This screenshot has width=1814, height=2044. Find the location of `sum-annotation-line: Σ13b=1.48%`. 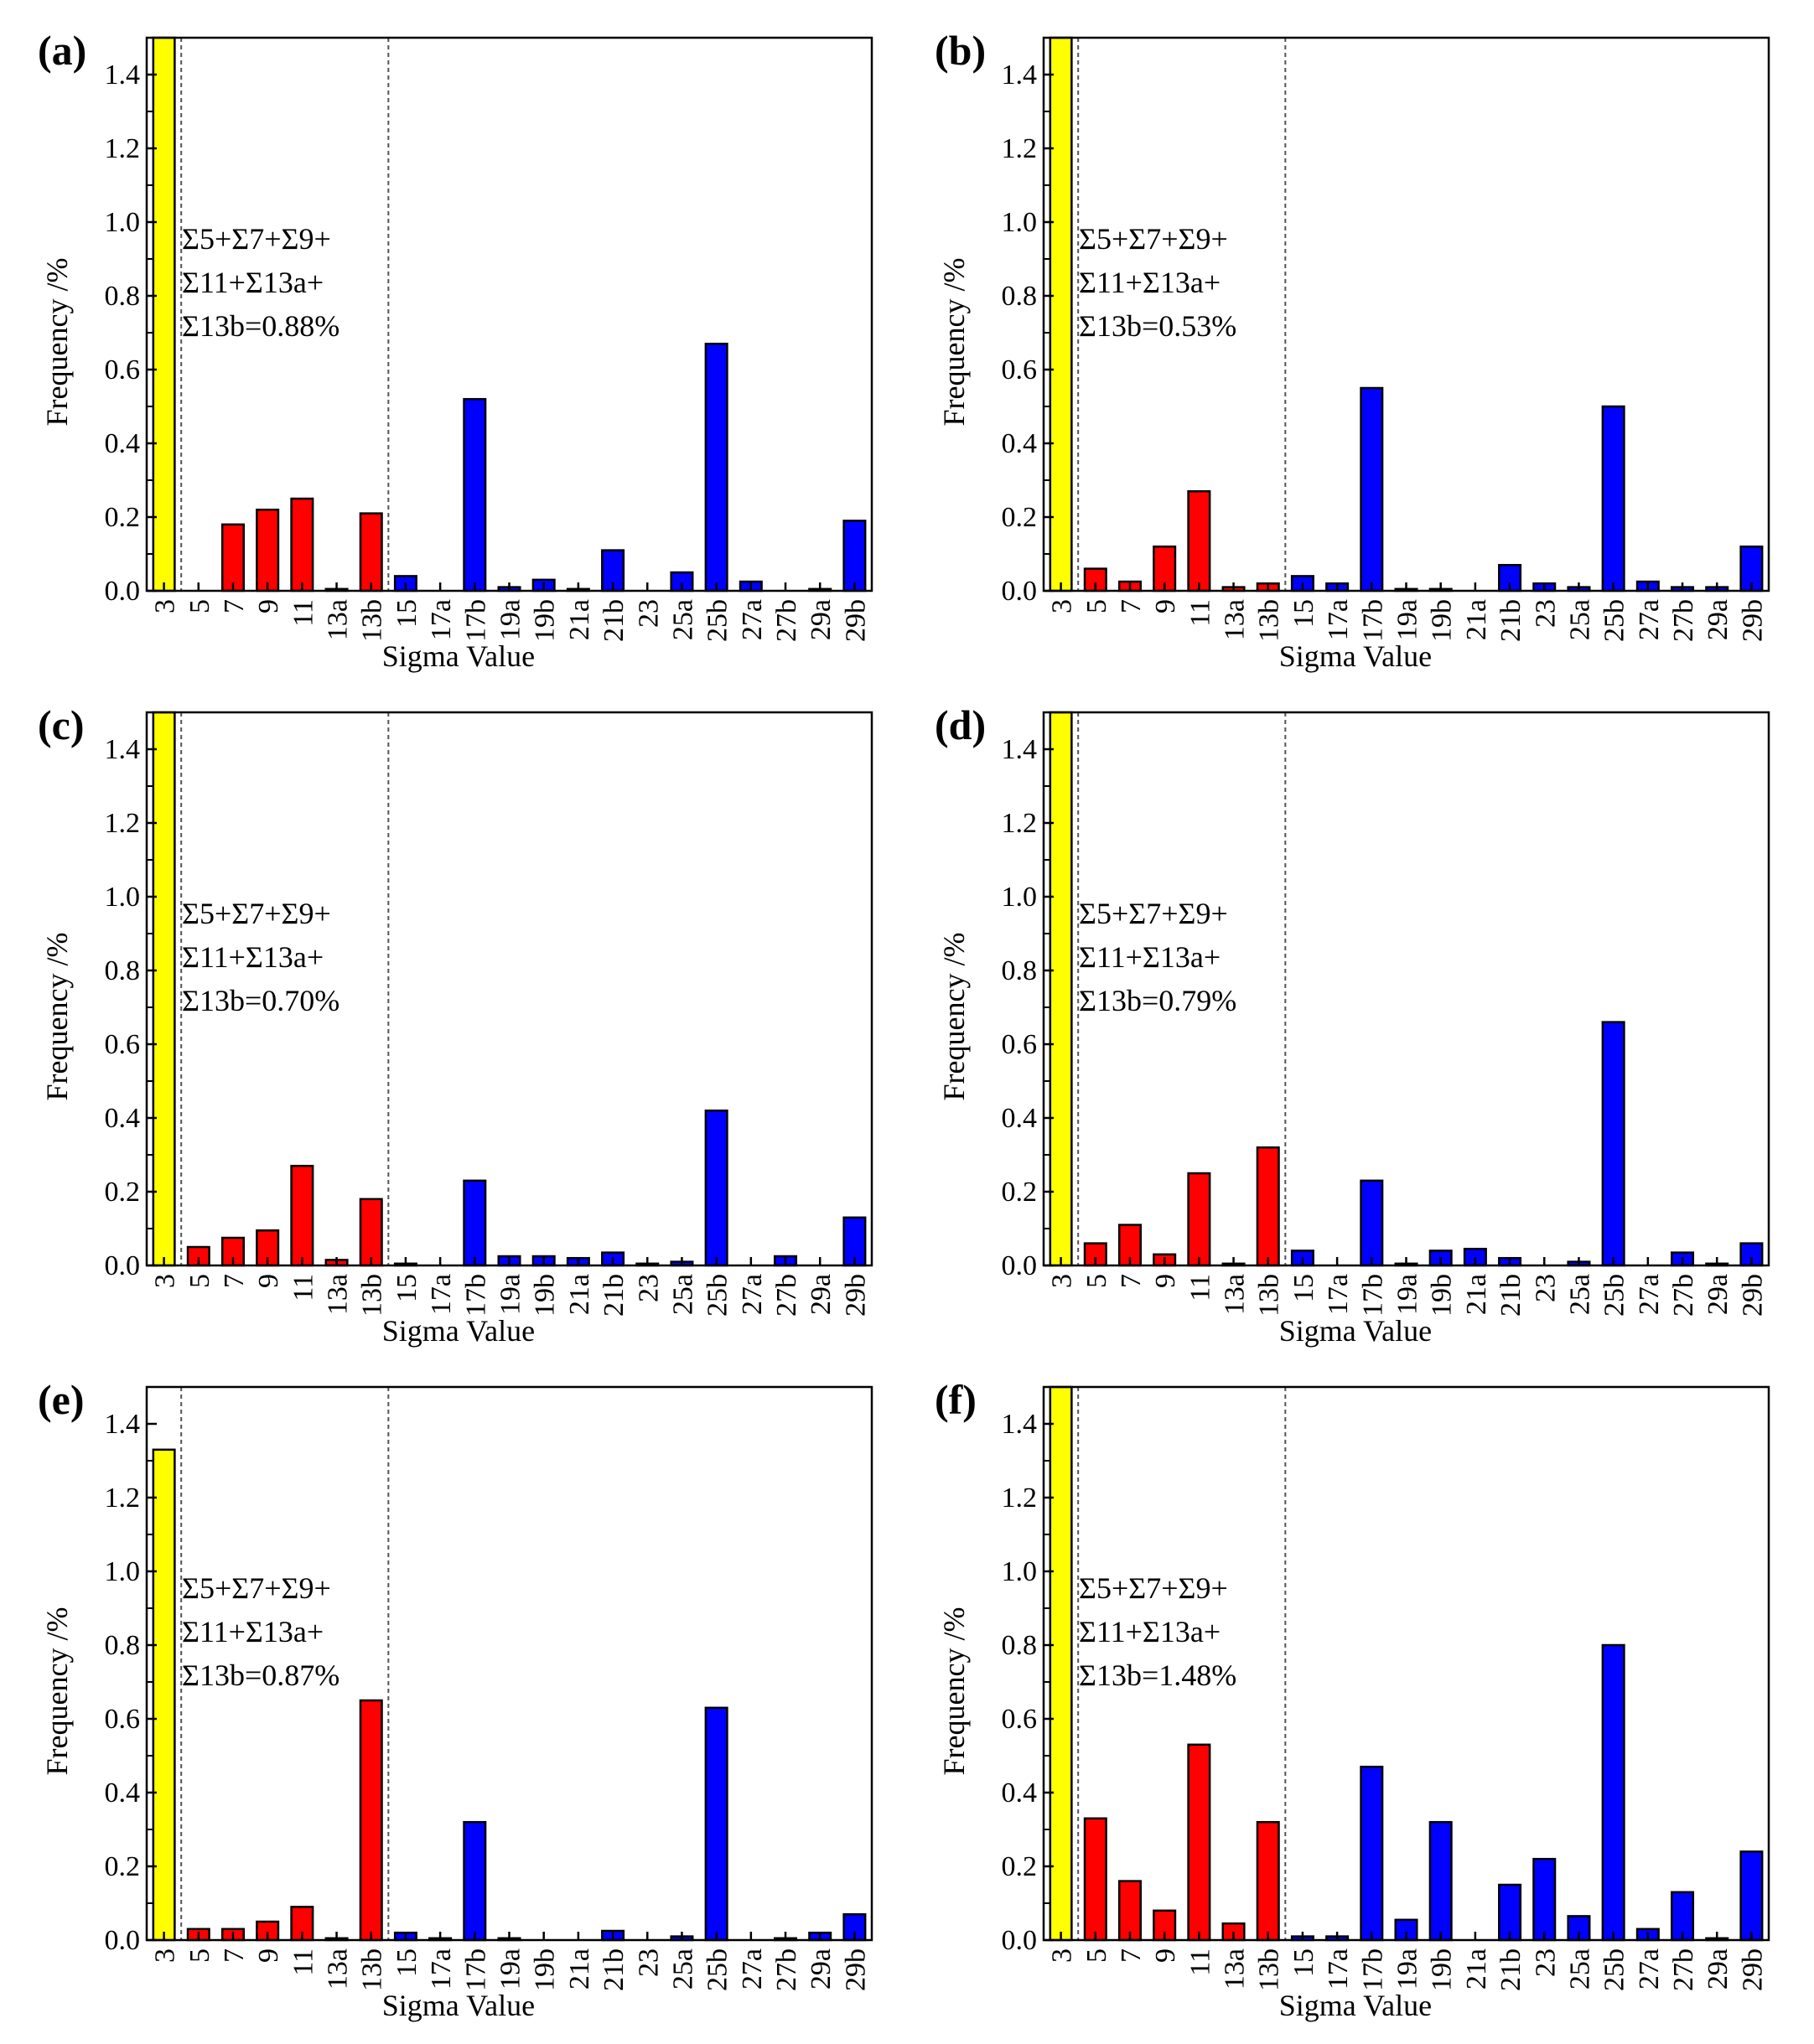

sum-annotation-line: Σ13b=1.48% is located at coordinates (1157, 1675).